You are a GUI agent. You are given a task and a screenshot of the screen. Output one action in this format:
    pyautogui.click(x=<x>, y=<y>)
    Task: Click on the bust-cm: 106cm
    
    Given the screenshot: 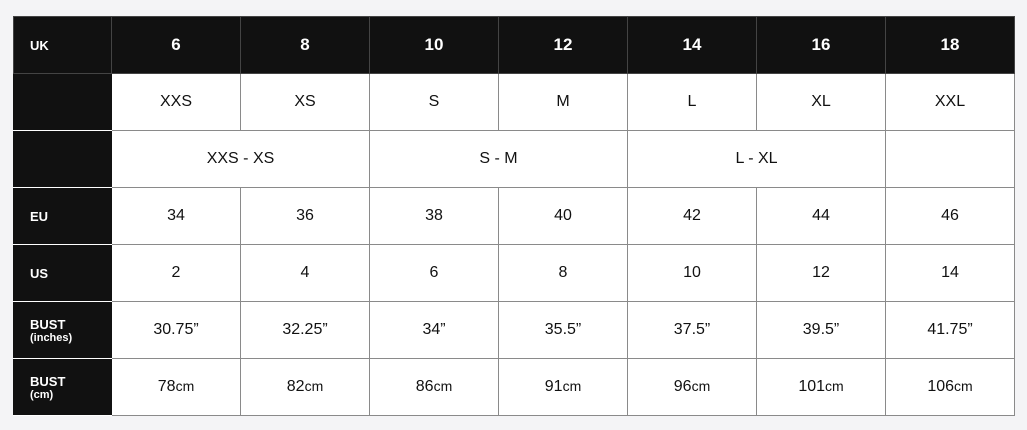 What is the action you would take?
    pyautogui.click(x=950, y=387)
    